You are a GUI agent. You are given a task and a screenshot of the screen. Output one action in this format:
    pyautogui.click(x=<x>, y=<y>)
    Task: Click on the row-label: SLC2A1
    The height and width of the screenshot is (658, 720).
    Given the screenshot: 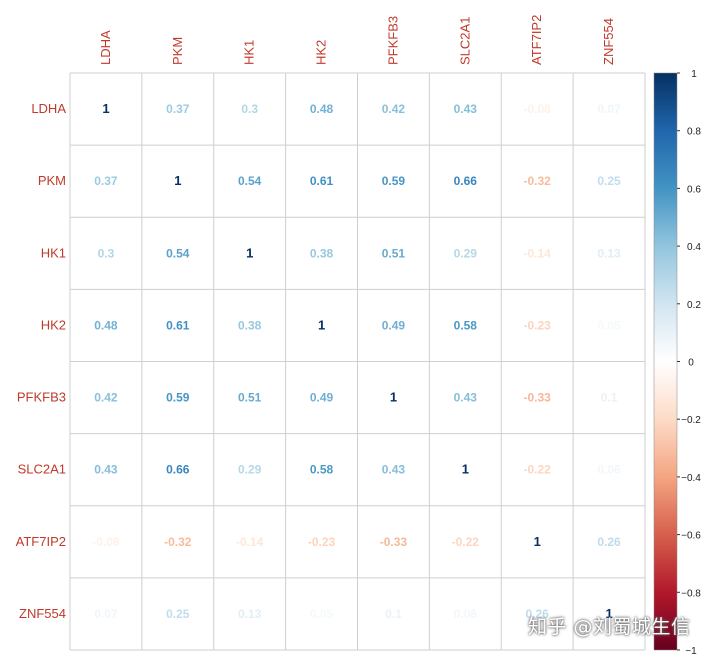 What is the action you would take?
    pyautogui.click(x=42, y=469)
    